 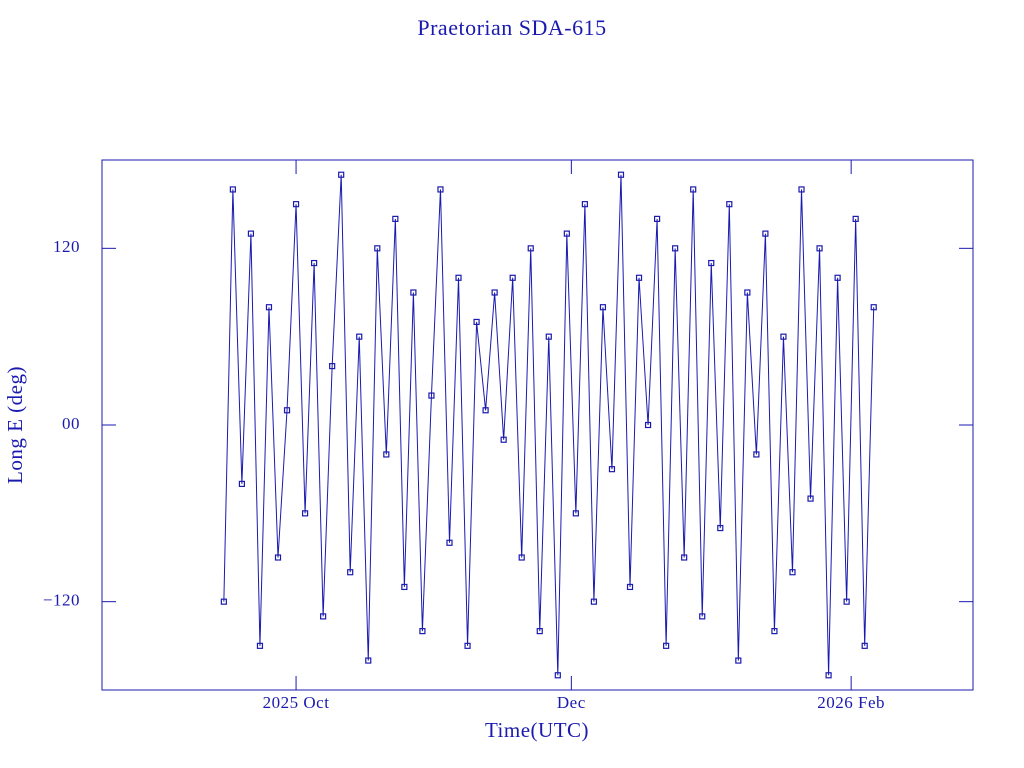 I want to click on y-tick-label: 120, so click(x=66, y=246).